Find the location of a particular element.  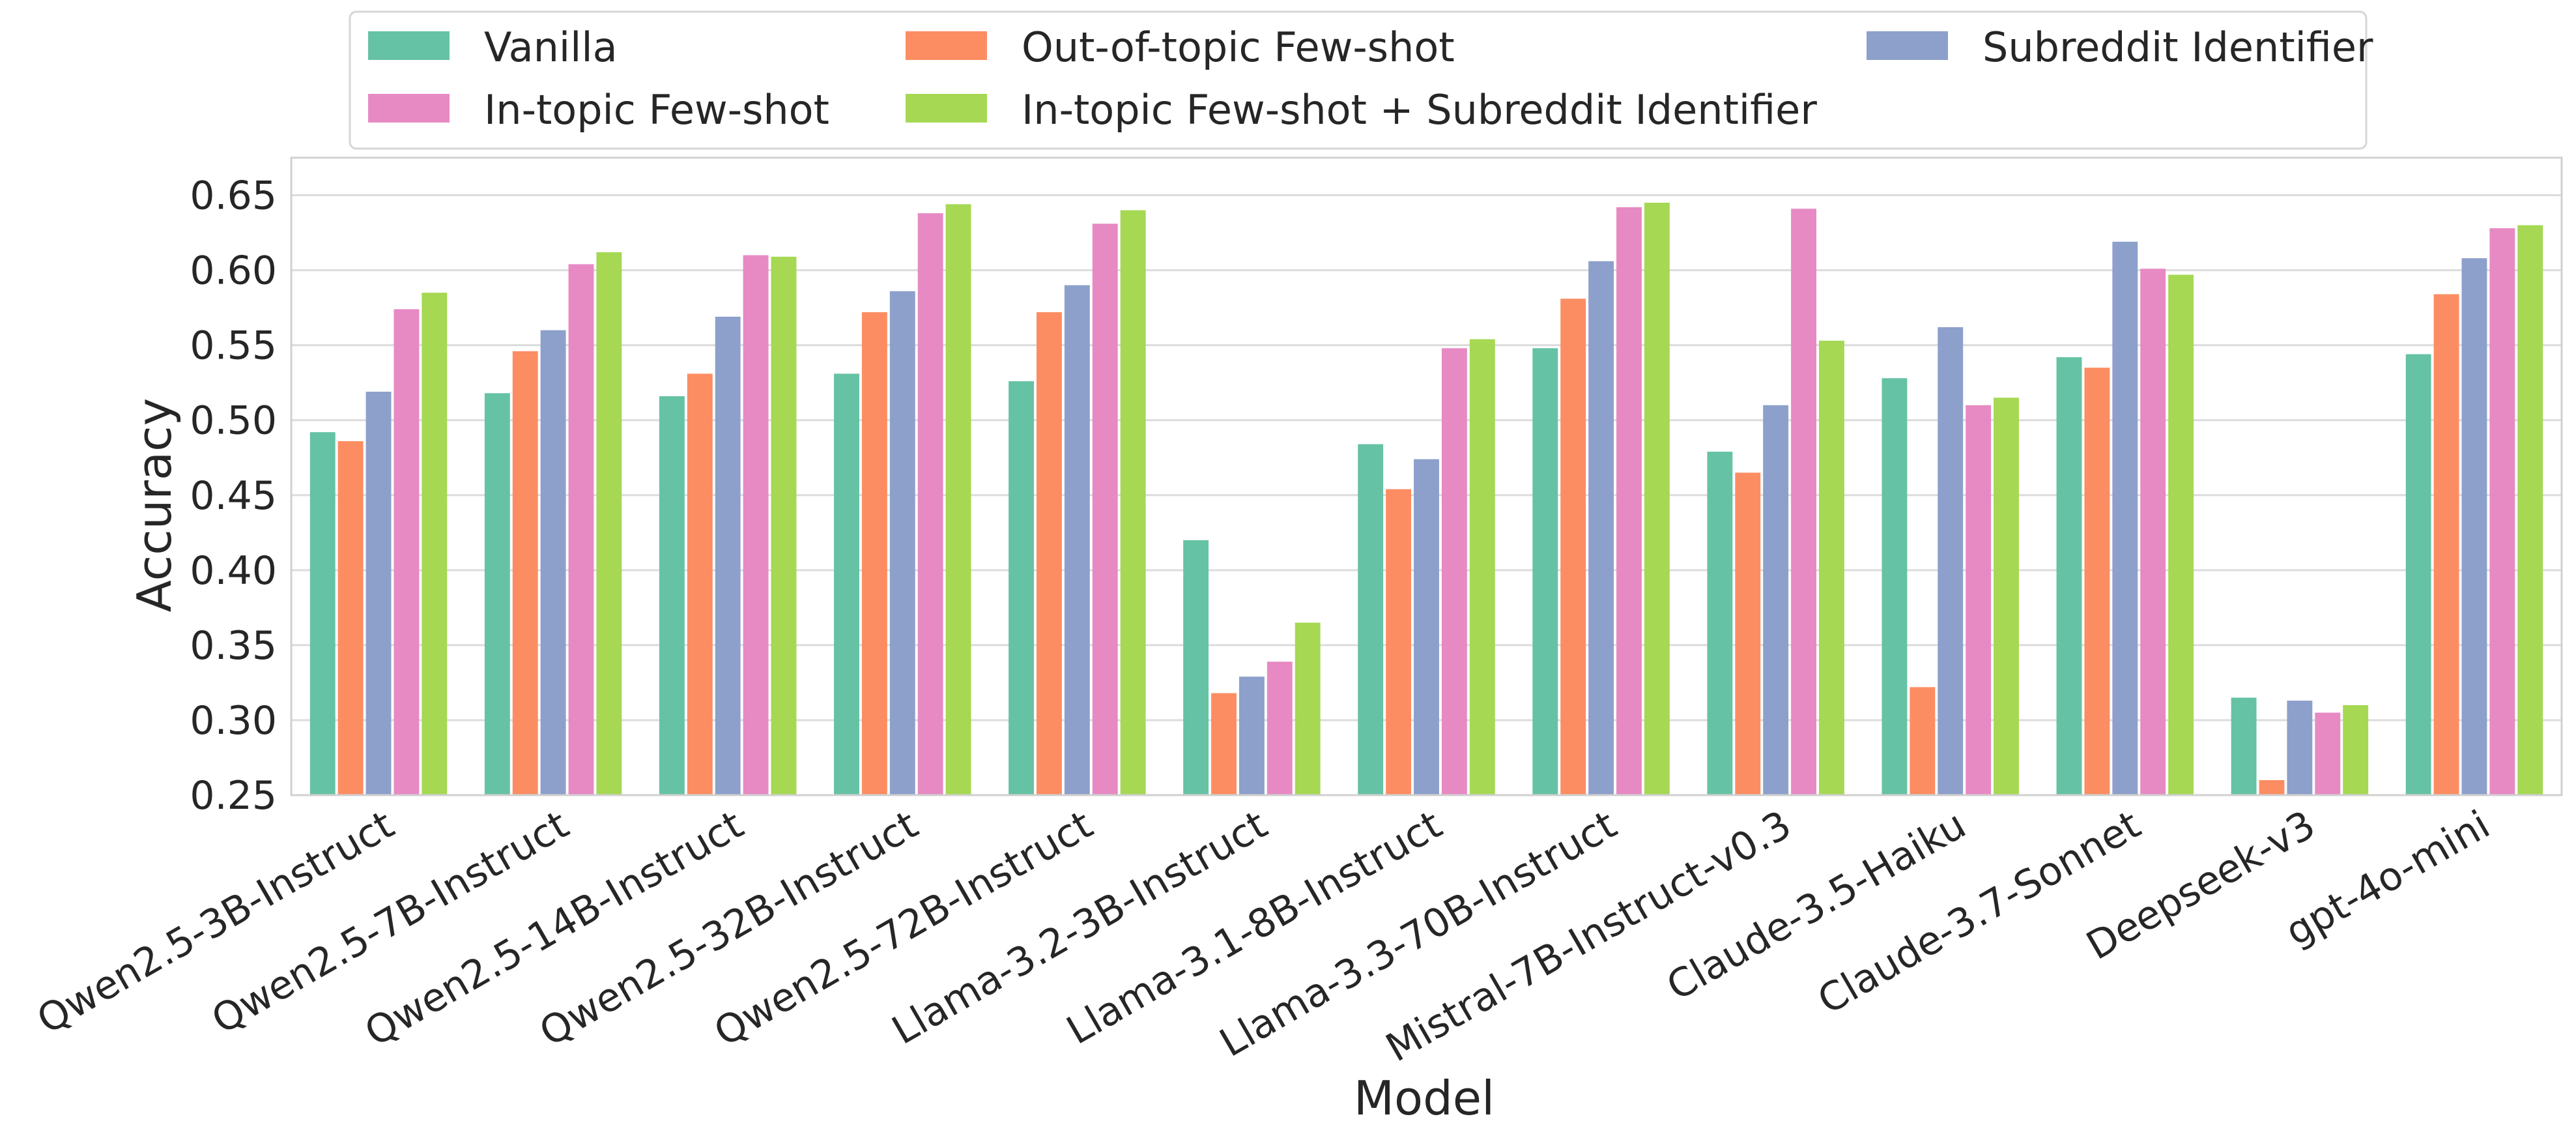

y-tick-label: 0.60 is located at coordinates (233, 271).